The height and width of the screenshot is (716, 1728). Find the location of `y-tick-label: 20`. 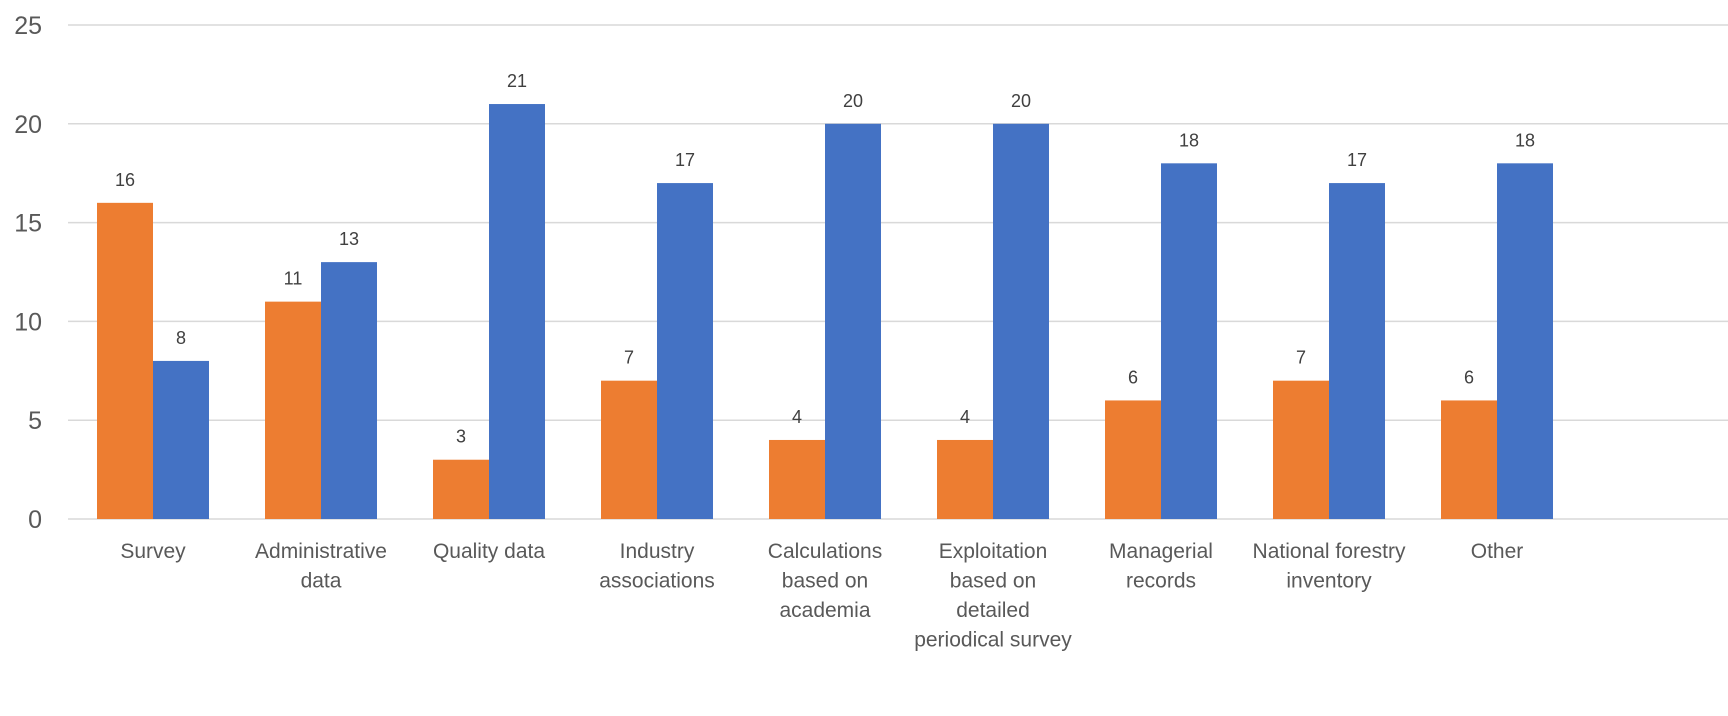

y-tick-label: 20 is located at coordinates (28, 125).